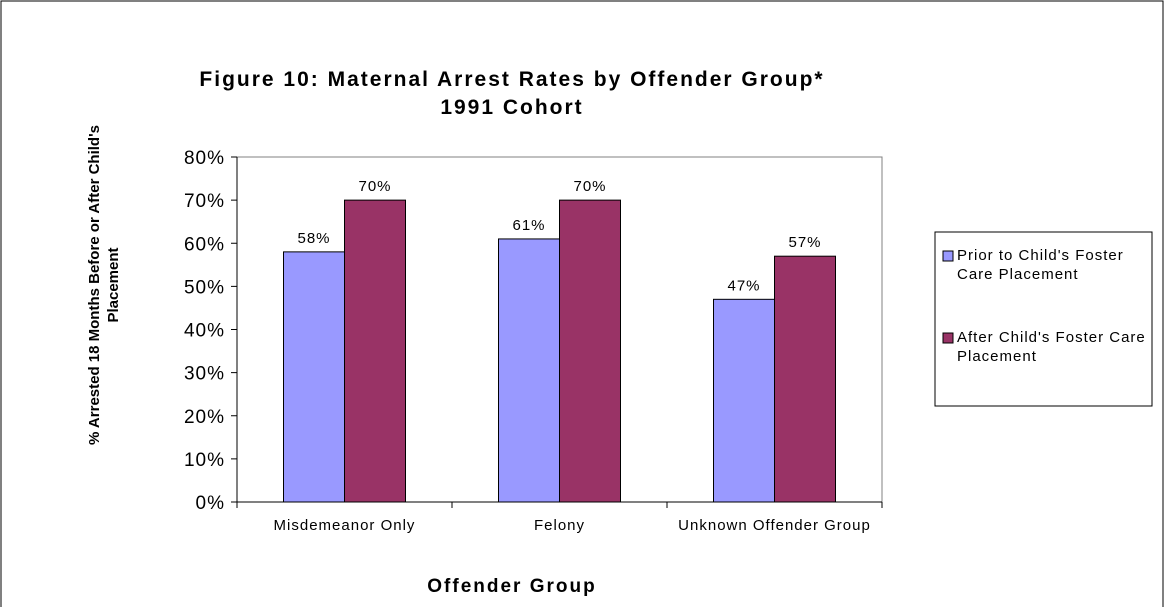 This screenshot has height=607, width=1164. Describe the element at coordinates (210, 503) in the screenshot. I see `y-tick-label: 0%` at that location.